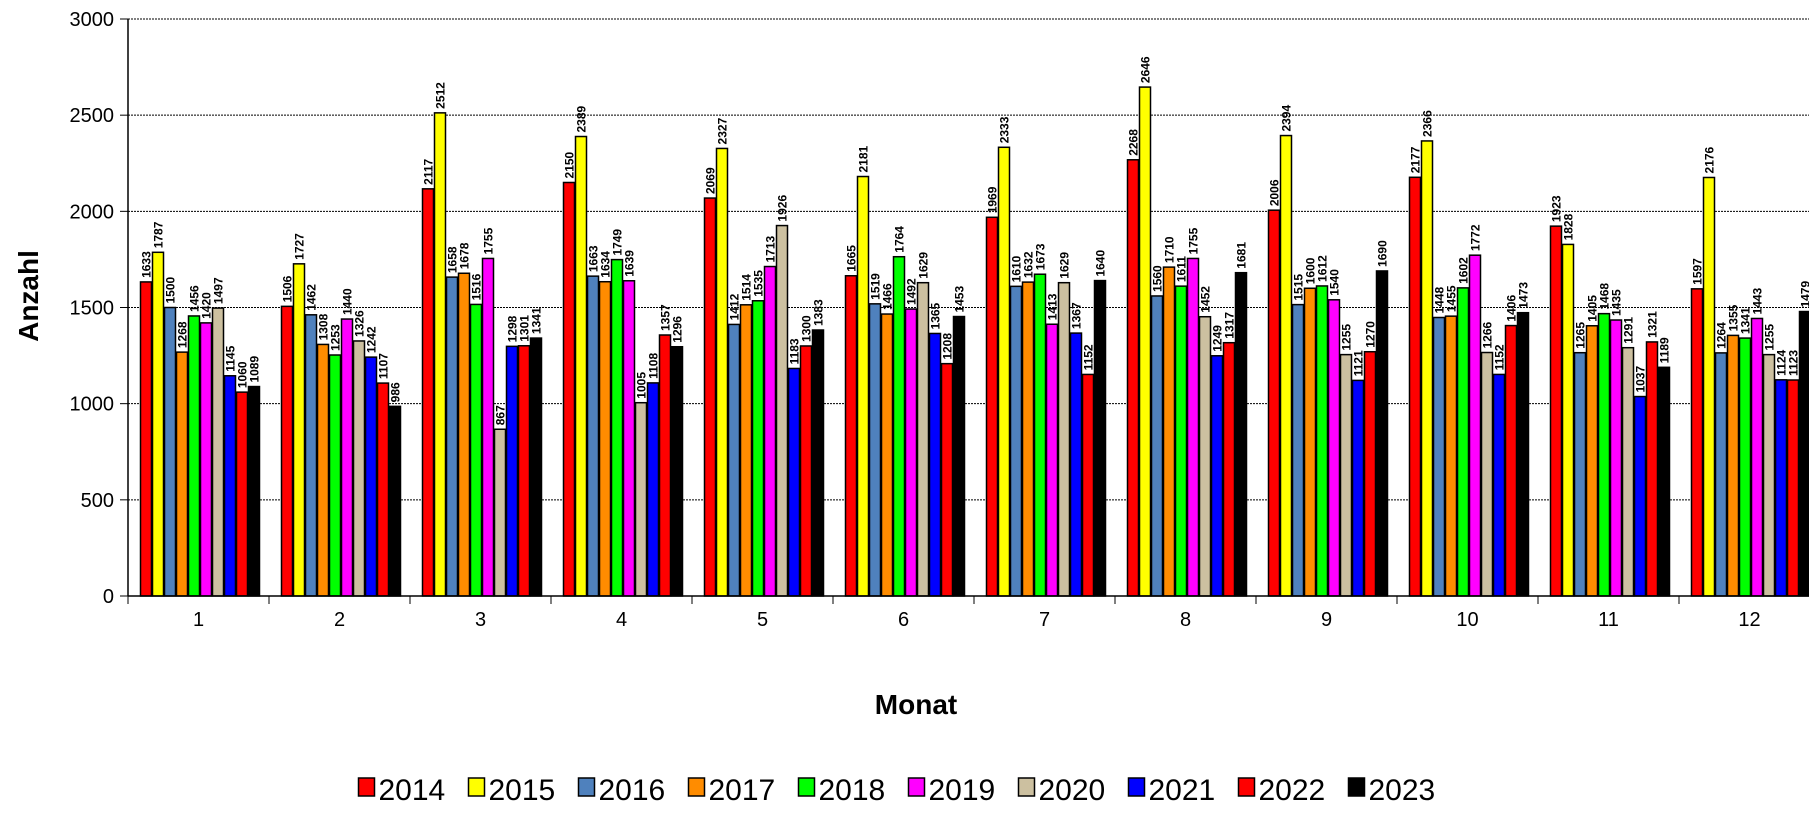  I want to click on data-label: 1926, so click(783, 208).